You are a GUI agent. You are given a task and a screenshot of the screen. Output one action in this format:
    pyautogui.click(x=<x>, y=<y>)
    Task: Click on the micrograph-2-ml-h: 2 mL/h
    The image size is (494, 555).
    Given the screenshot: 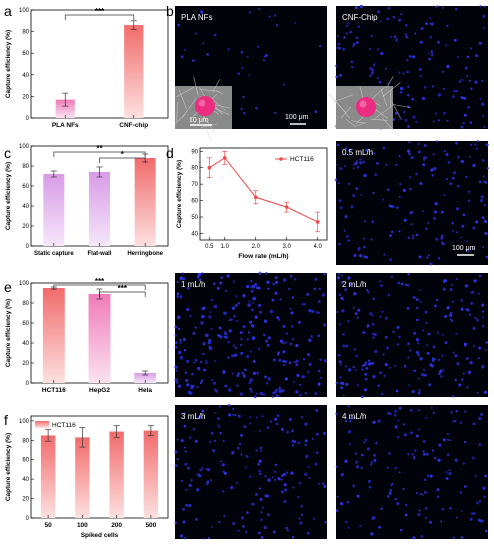 What is the action you would take?
    pyautogui.click(x=412, y=335)
    